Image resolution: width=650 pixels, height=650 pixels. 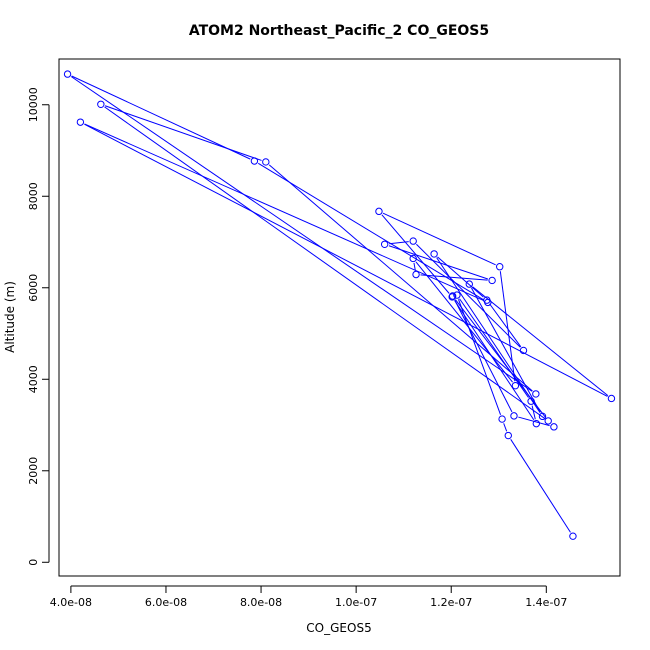 What do you see at coordinates (356, 602) in the screenshot?
I see `x-tick-label: 1.0e-07` at bounding box center [356, 602].